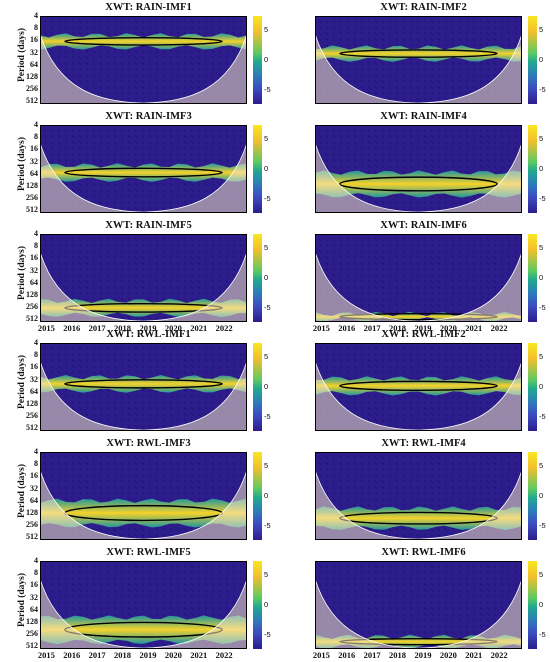  What do you see at coordinates (423, 443) in the screenshot?
I see `chart-title: XWT: RWL-IMF4` at bounding box center [423, 443].